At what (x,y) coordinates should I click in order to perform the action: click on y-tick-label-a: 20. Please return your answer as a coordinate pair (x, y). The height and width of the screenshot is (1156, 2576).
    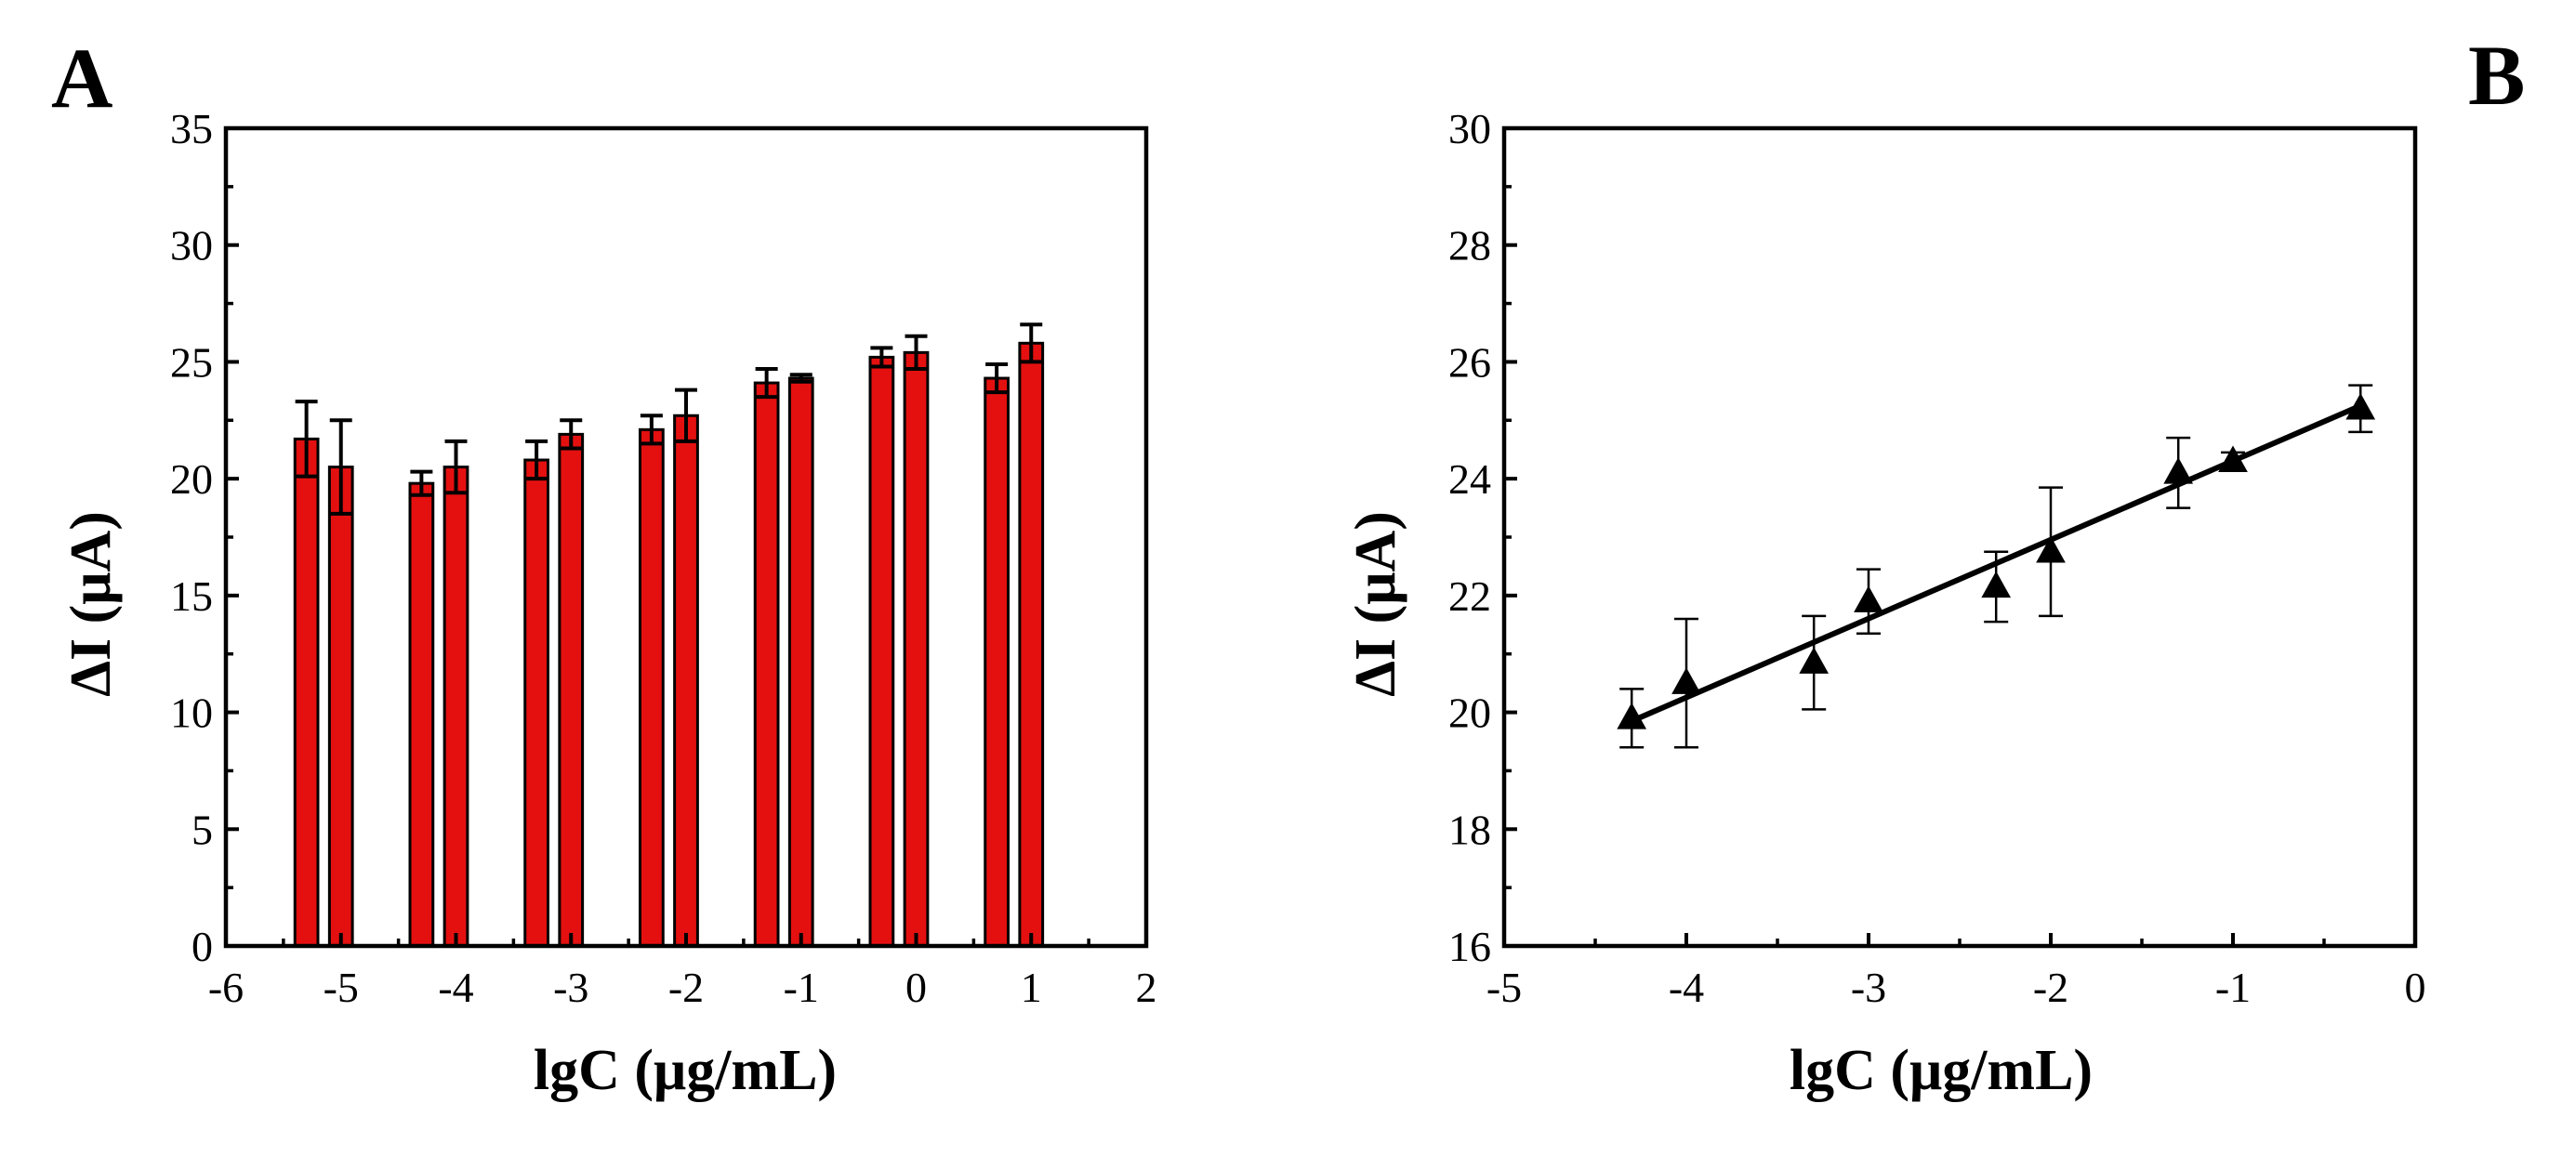
    Looking at the image, I should click on (191, 479).